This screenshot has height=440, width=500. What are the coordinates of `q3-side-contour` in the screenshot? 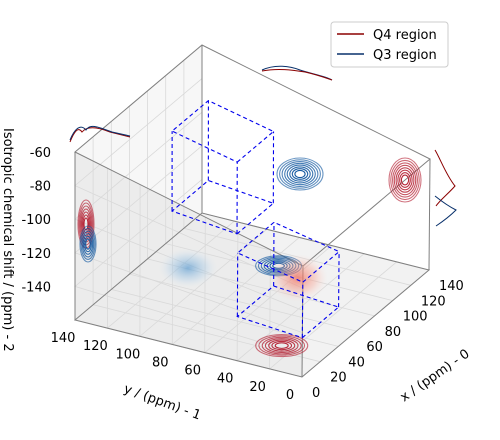 It's located at (88, 244).